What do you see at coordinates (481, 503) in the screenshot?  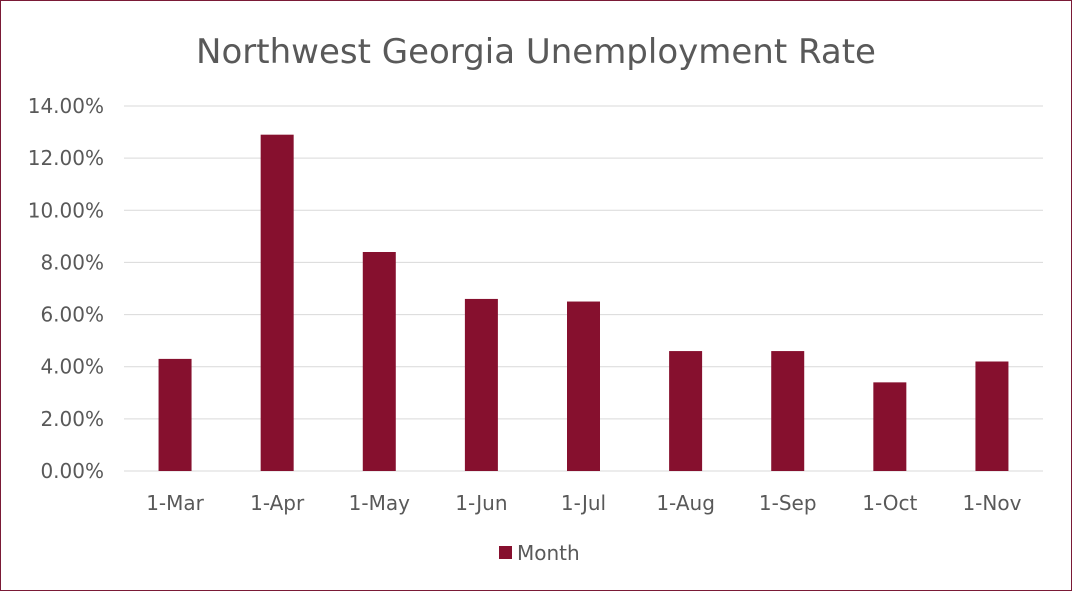 I see `x-tick-label: 1-Jun` at bounding box center [481, 503].